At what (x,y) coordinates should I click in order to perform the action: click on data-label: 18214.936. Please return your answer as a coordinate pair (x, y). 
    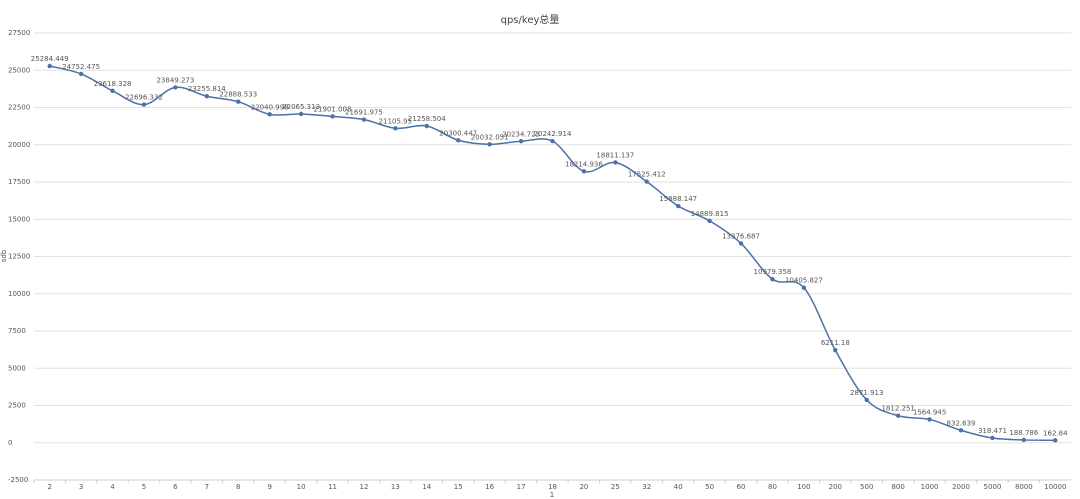
    Looking at the image, I should click on (584, 164).